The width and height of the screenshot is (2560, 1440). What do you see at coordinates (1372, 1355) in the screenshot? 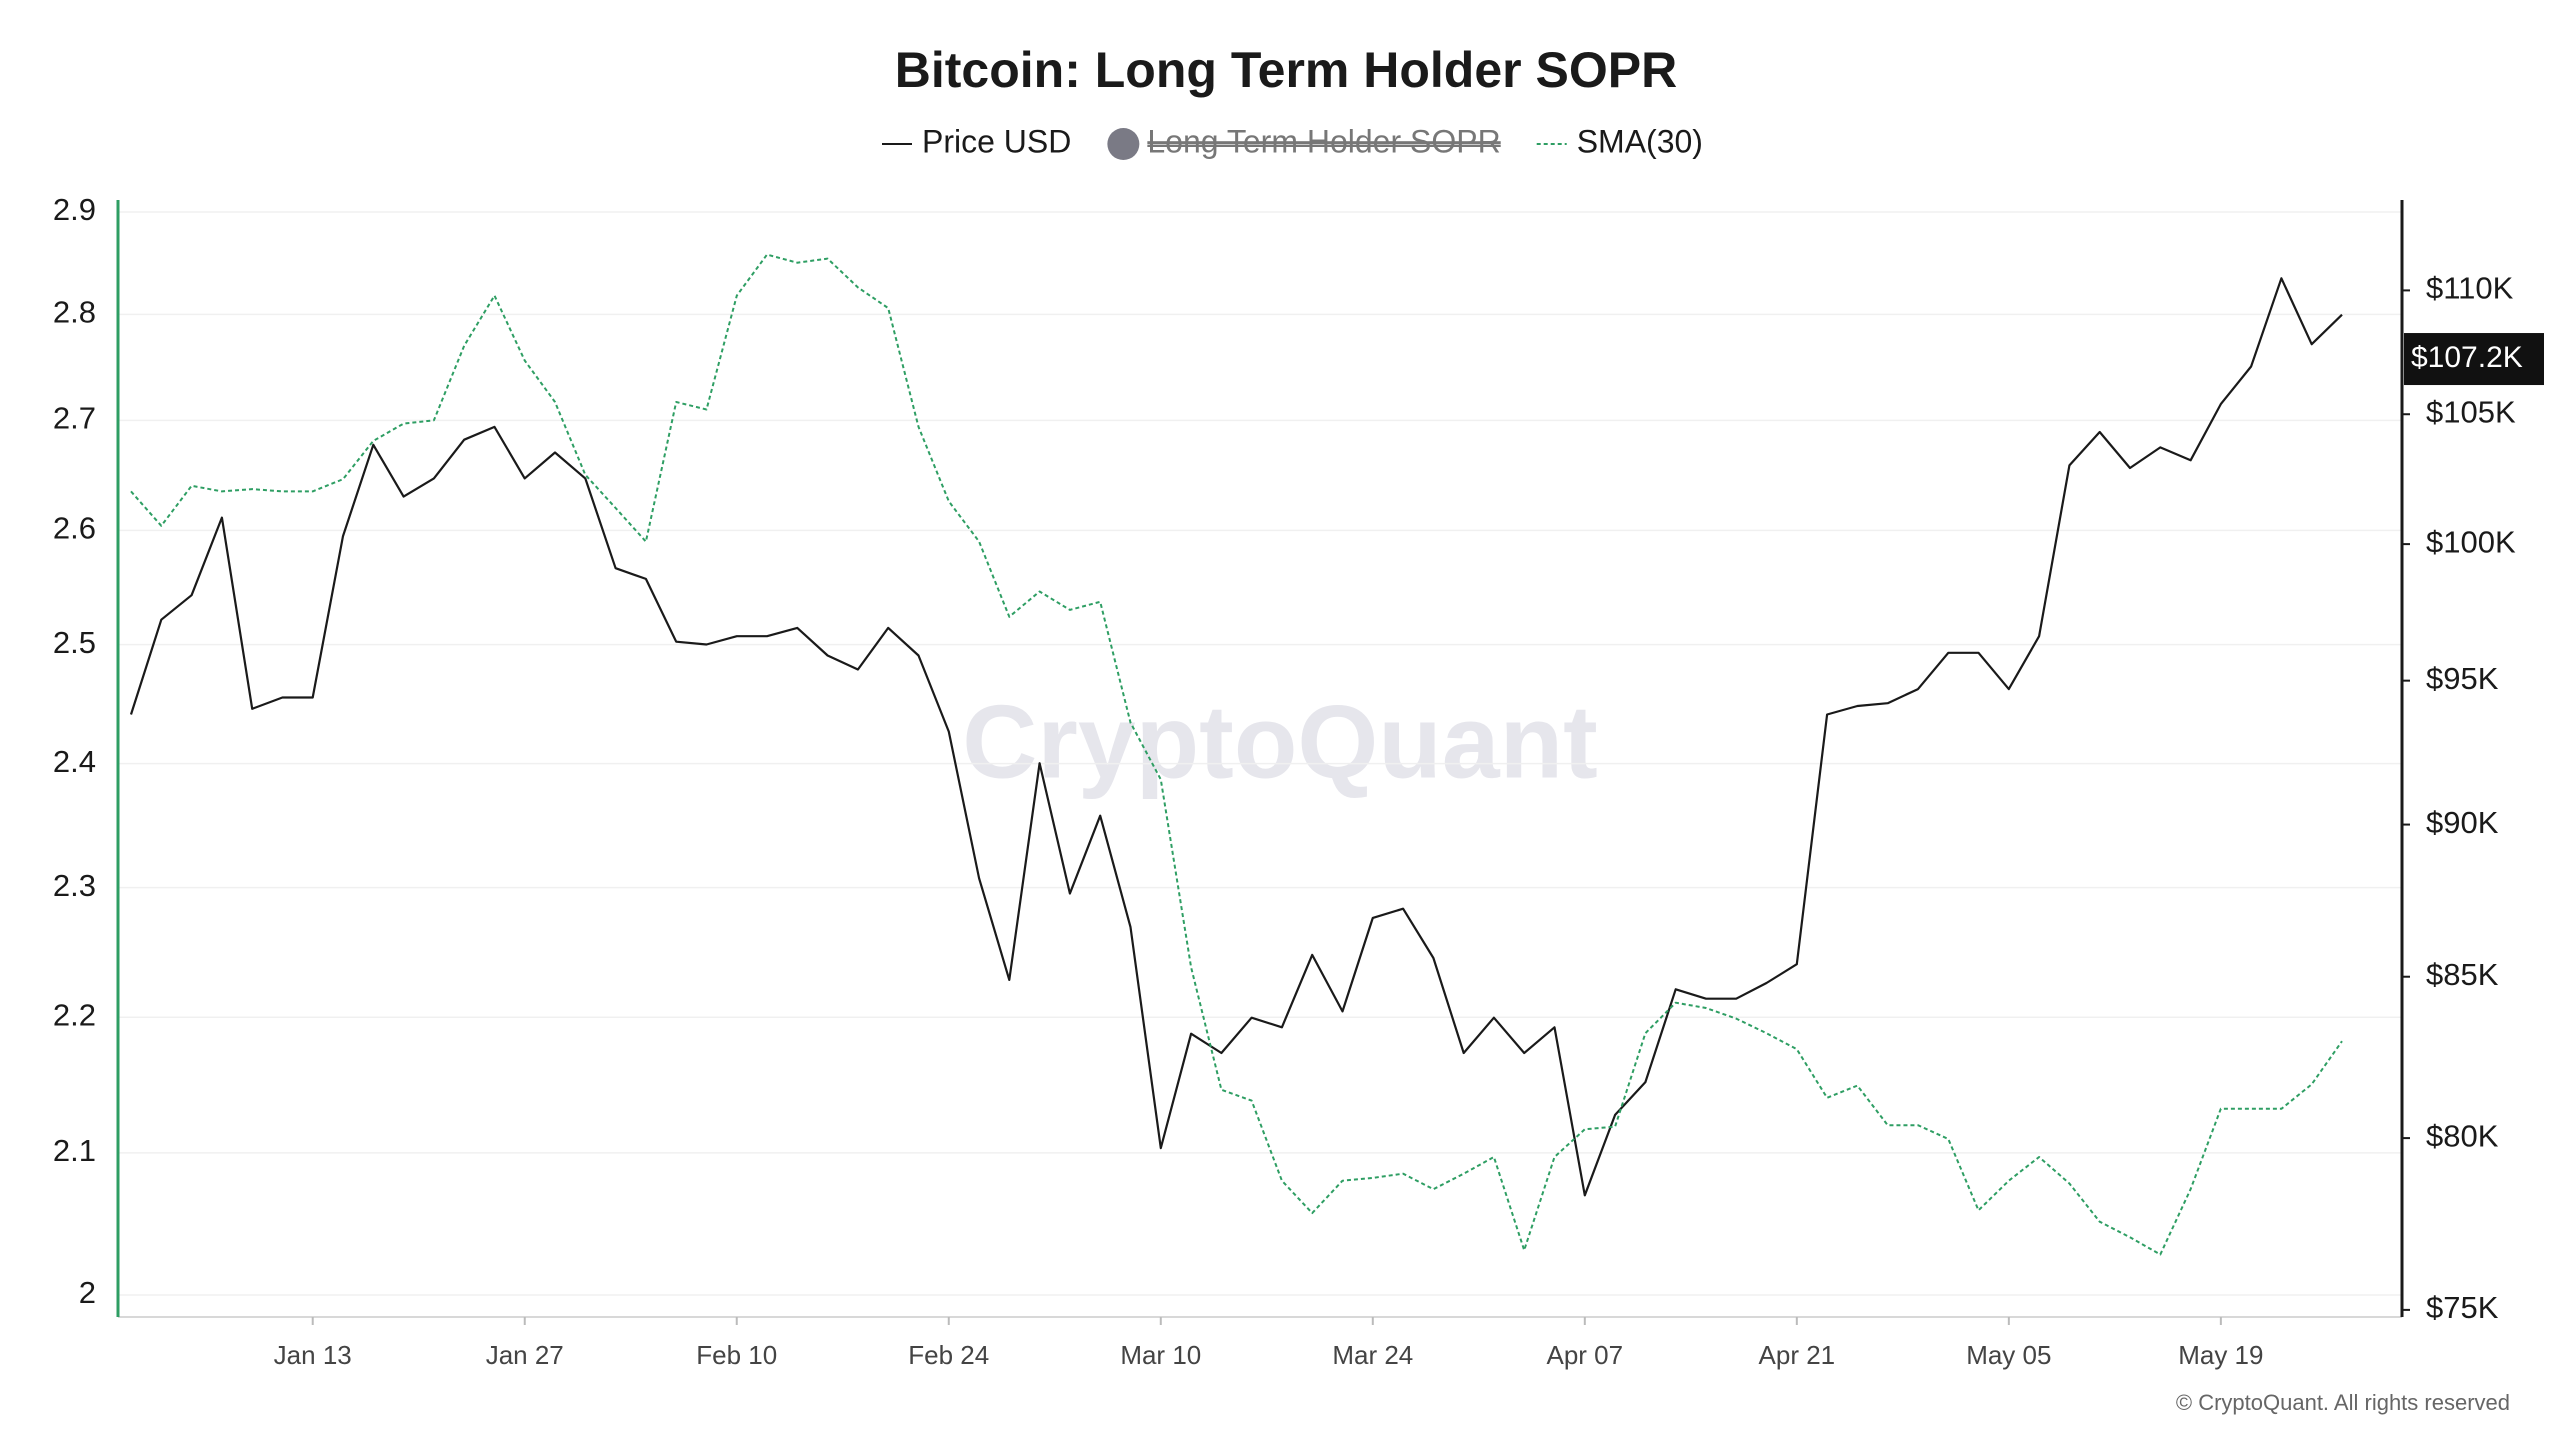
I see `x-tick-label: Mar 24` at bounding box center [1372, 1355].